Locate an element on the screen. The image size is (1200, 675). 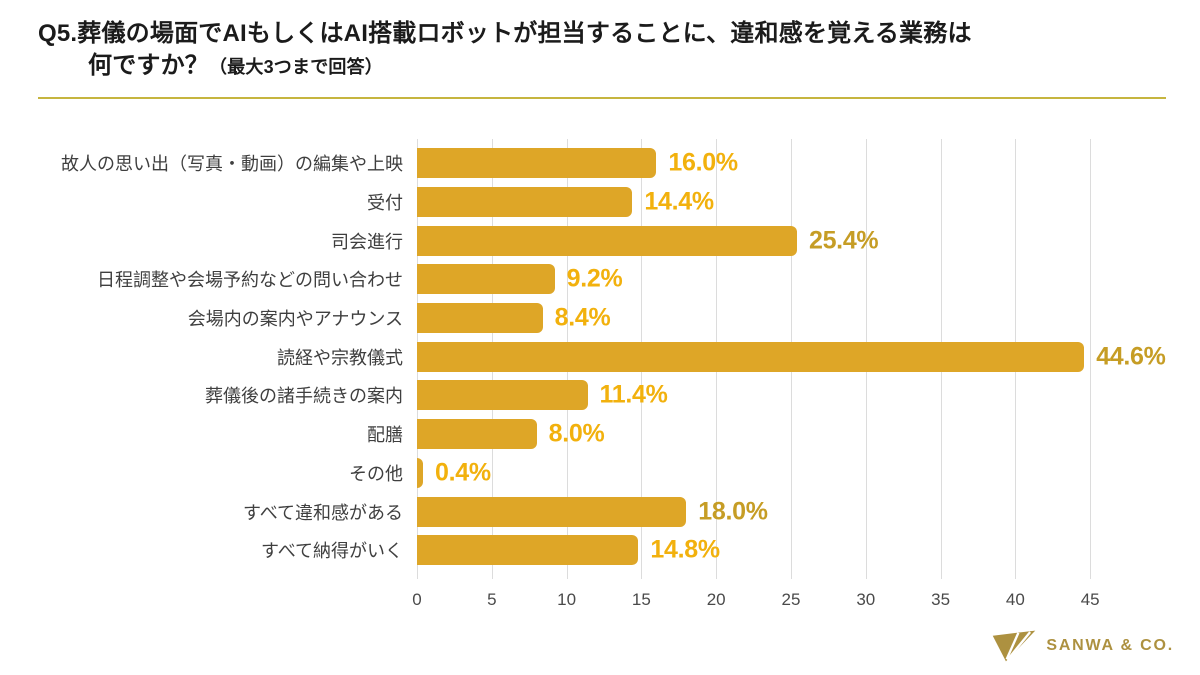
table-row: すべて納得がいく 14.8% is located at coordinates (600, 550).